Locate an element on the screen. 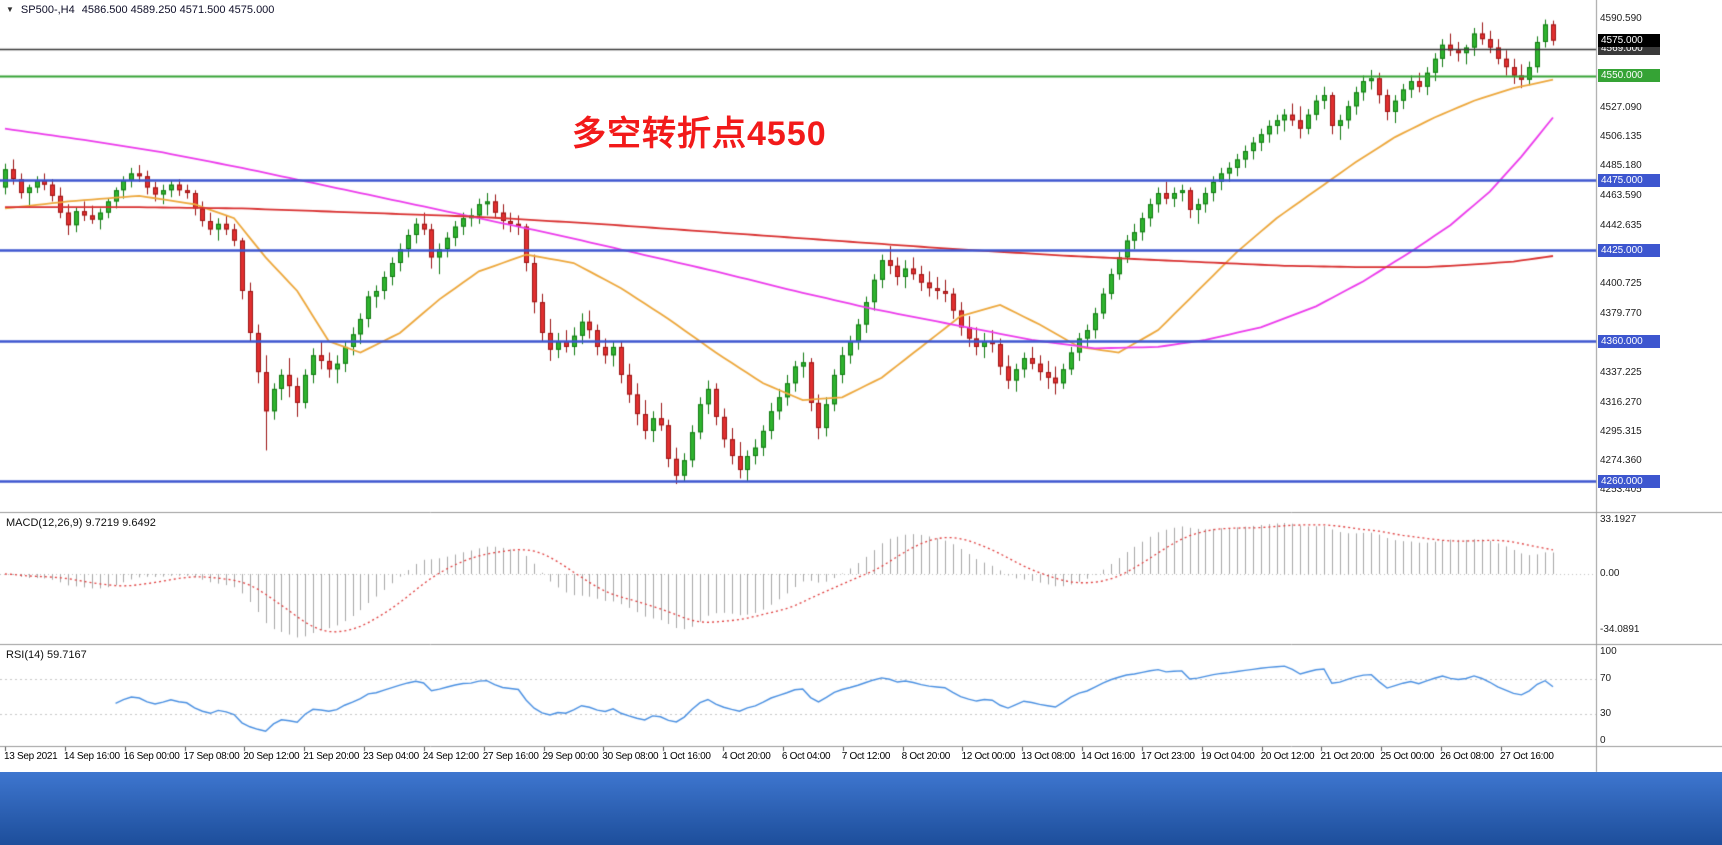  rsi-pane is located at coordinates (798, 695).